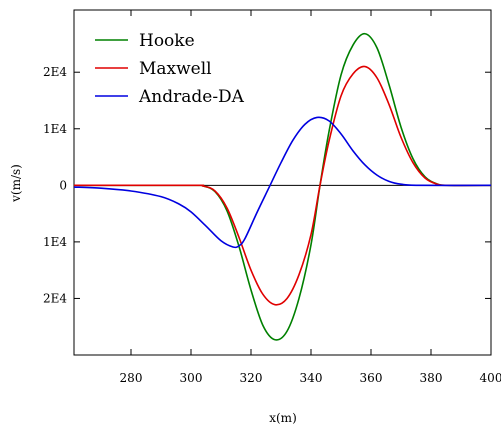 This screenshot has height=429, width=501. I want to click on x-tick-label: 300, so click(191, 378).